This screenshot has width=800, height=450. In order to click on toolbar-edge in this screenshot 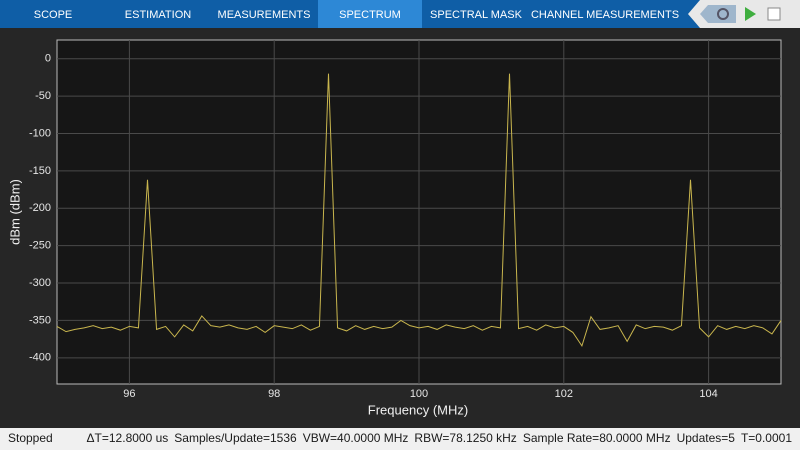, I will do `click(690, 14)`.